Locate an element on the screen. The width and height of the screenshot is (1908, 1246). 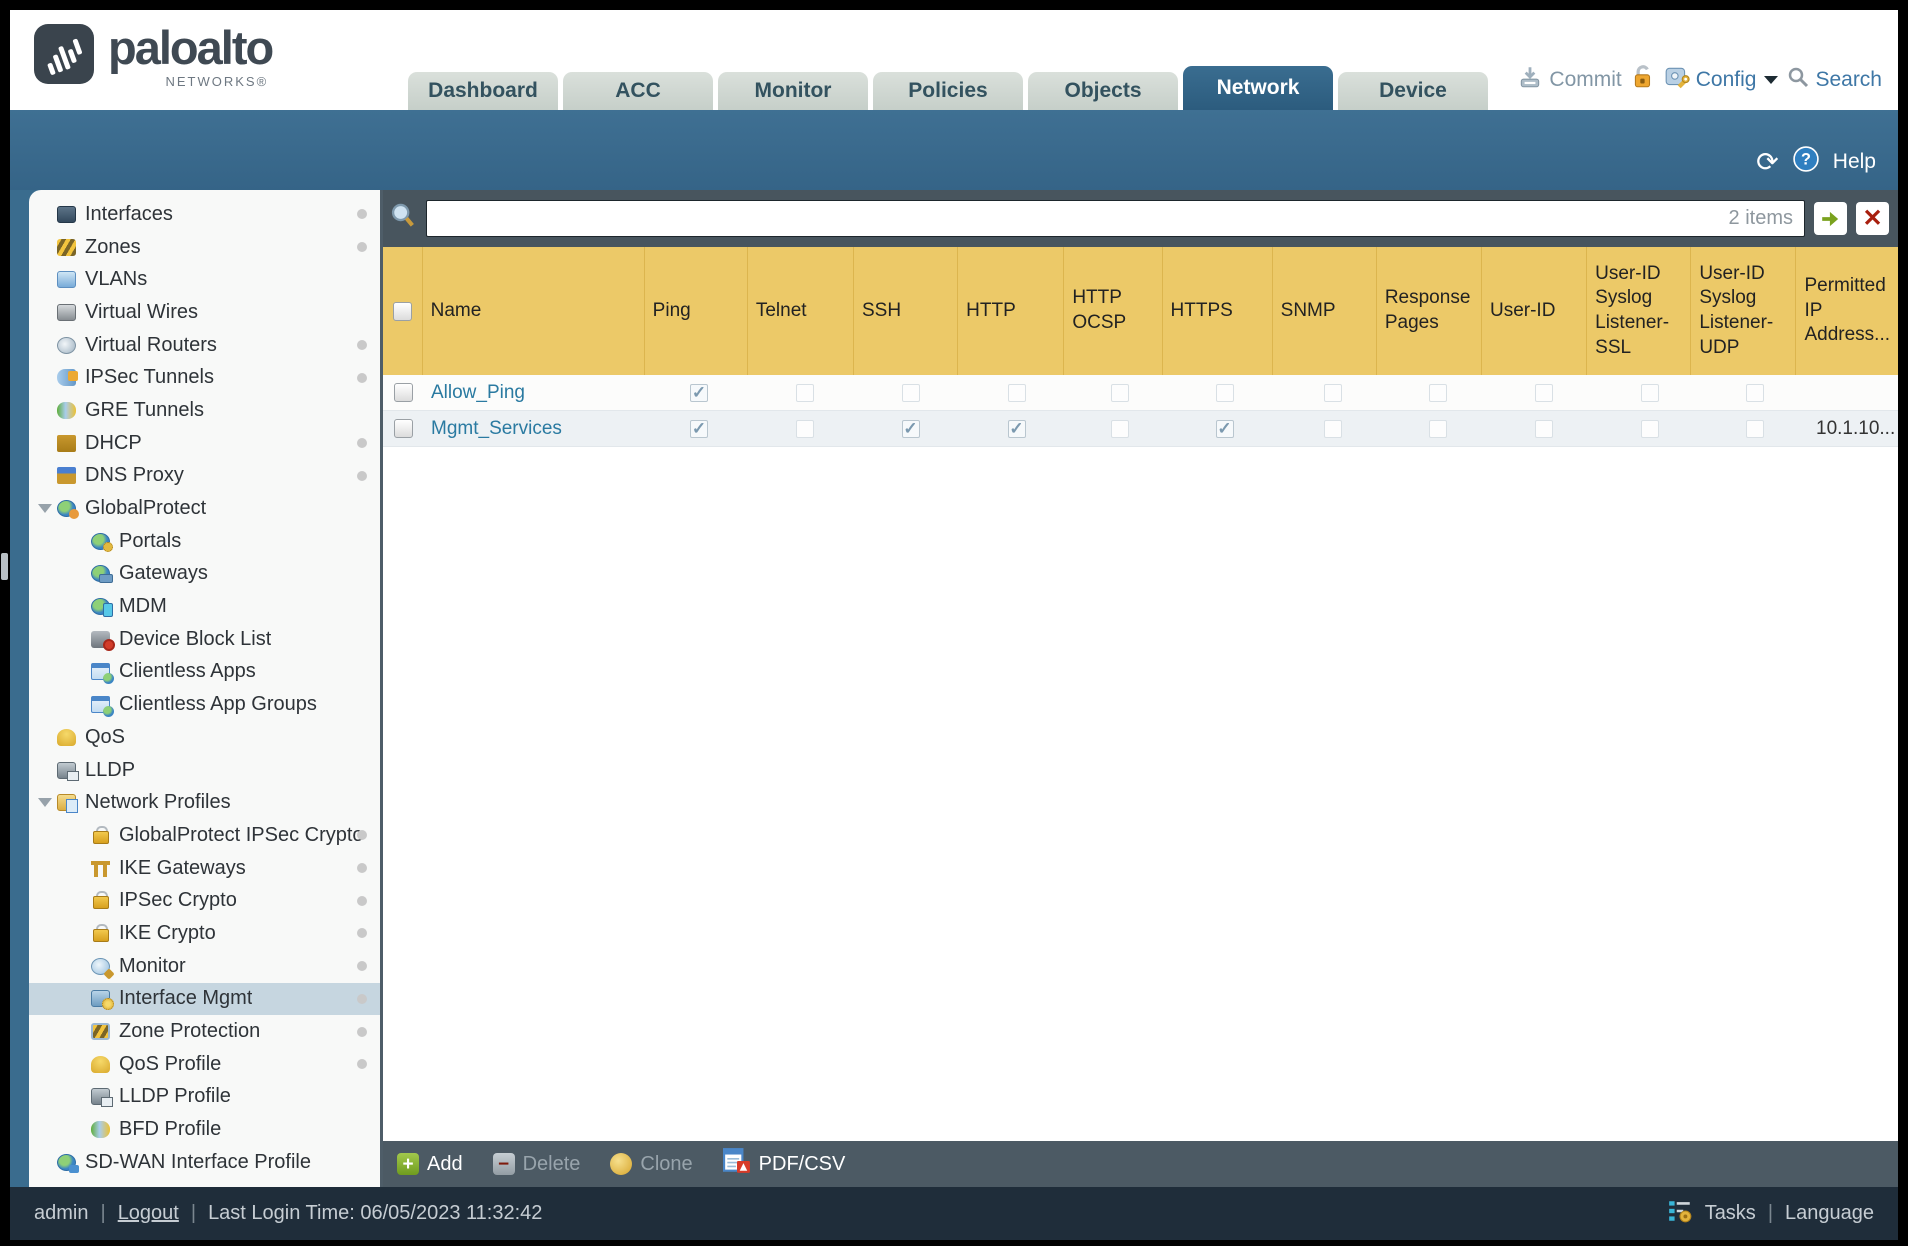
filter-input is located at coordinates (1115, 218).